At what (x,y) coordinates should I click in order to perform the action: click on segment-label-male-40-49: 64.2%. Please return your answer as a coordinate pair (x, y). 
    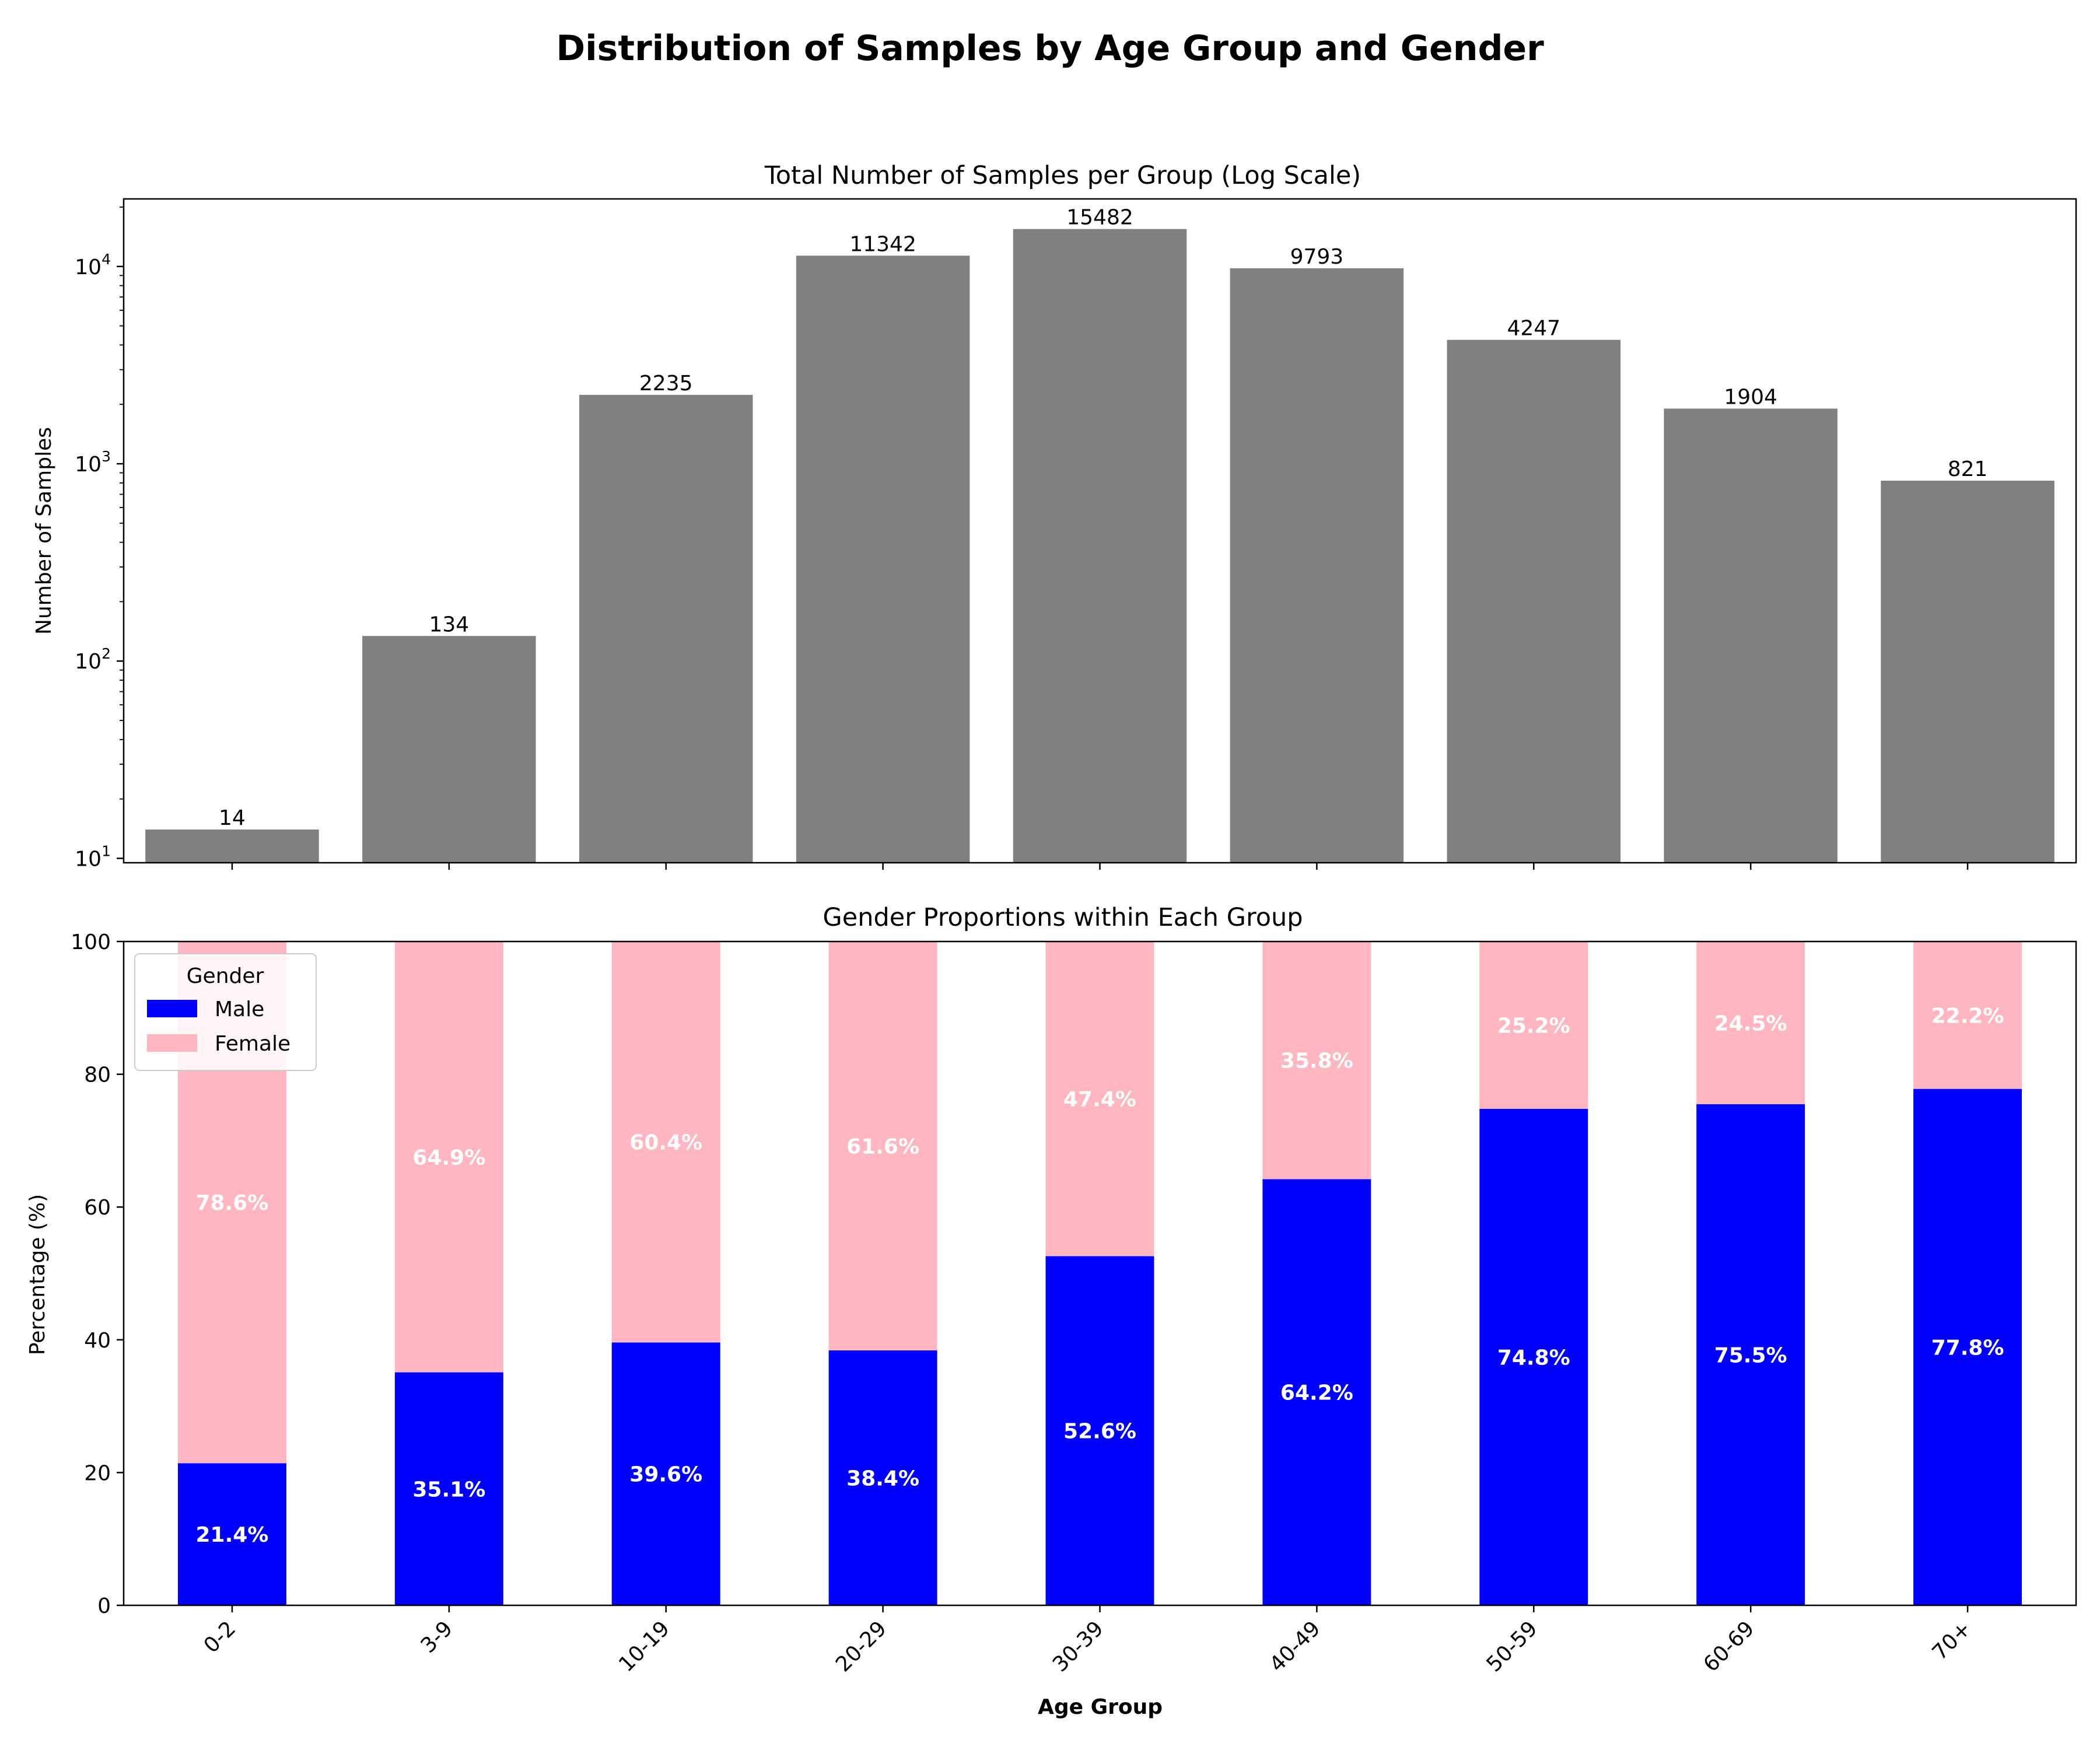
    Looking at the image, I should click on (1316, 1393).